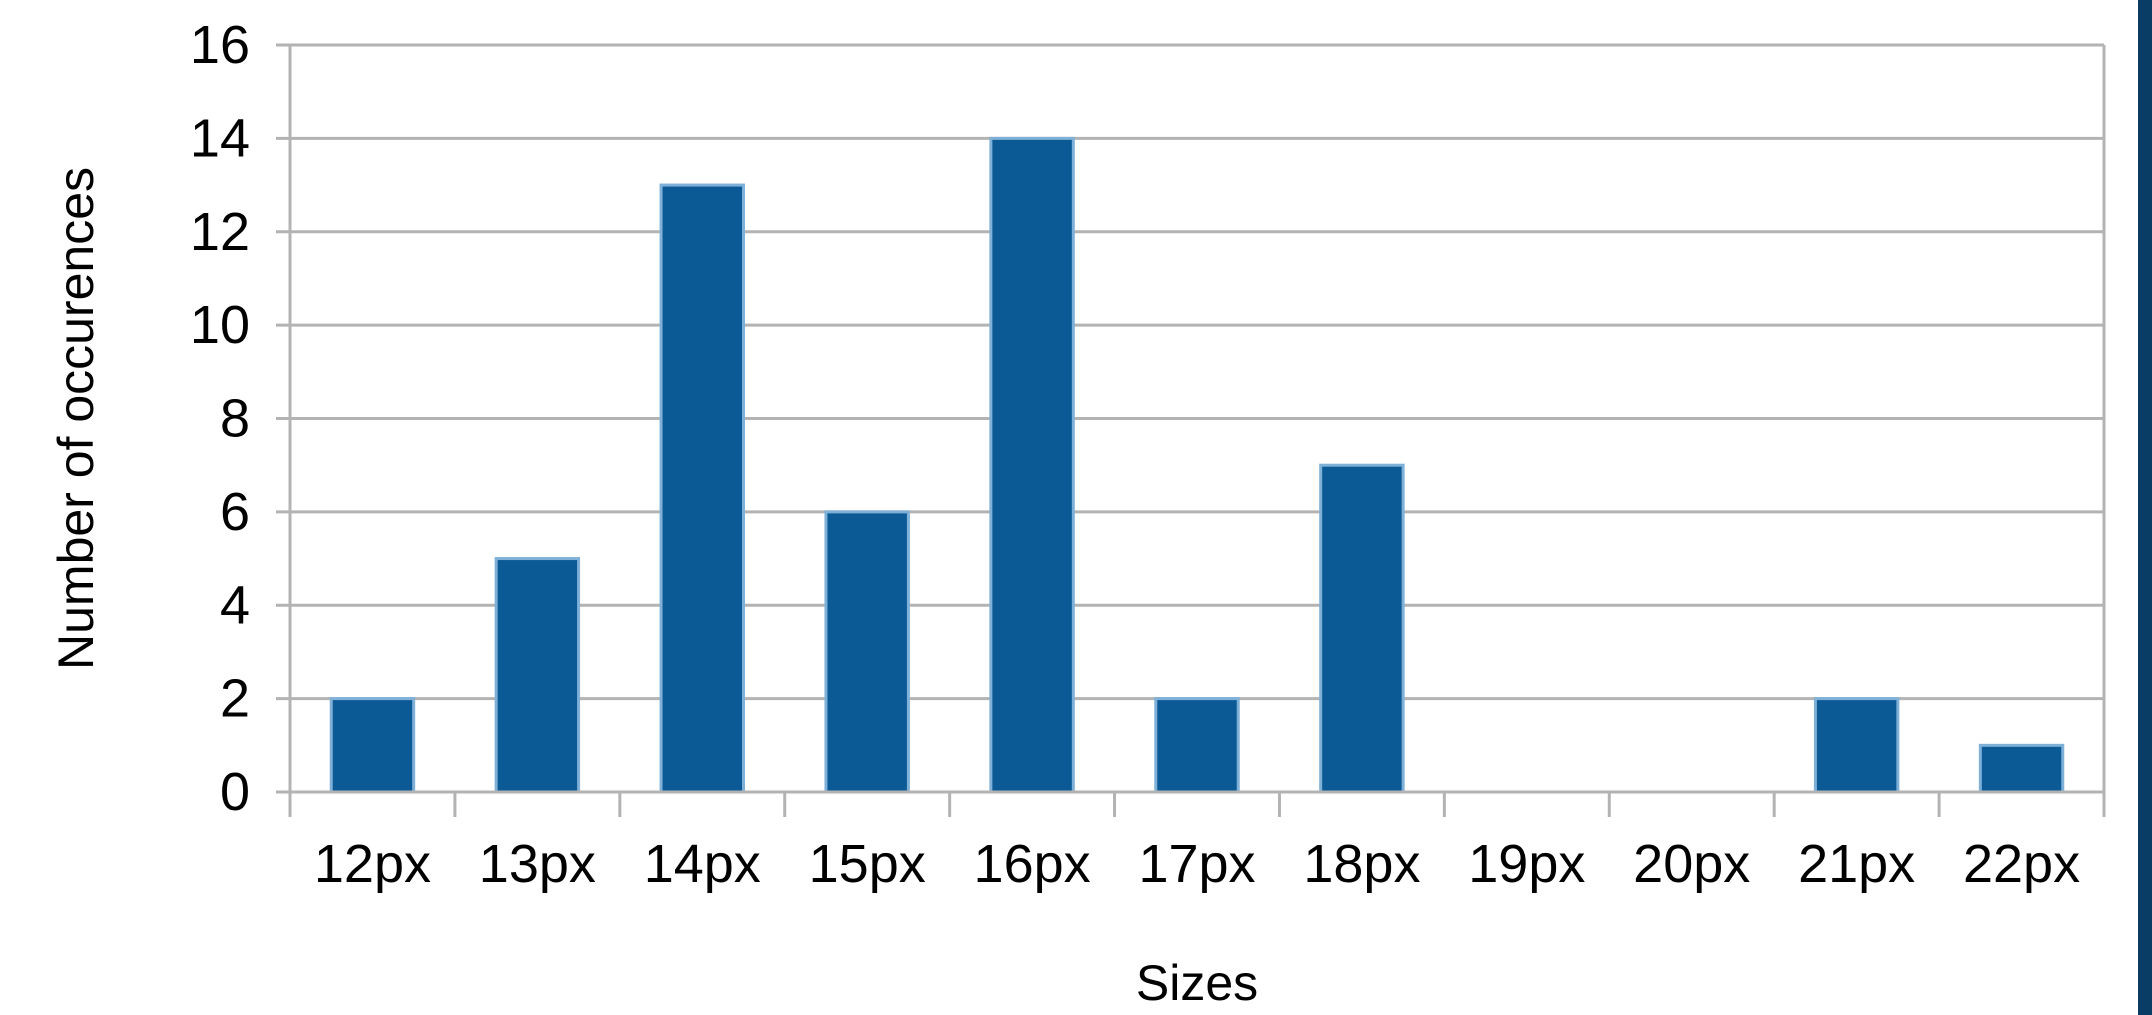 Image resolution: width=2152 pixels, height=1015 pixels. I want to click on y-tick-label: 8, so click(235, 419).